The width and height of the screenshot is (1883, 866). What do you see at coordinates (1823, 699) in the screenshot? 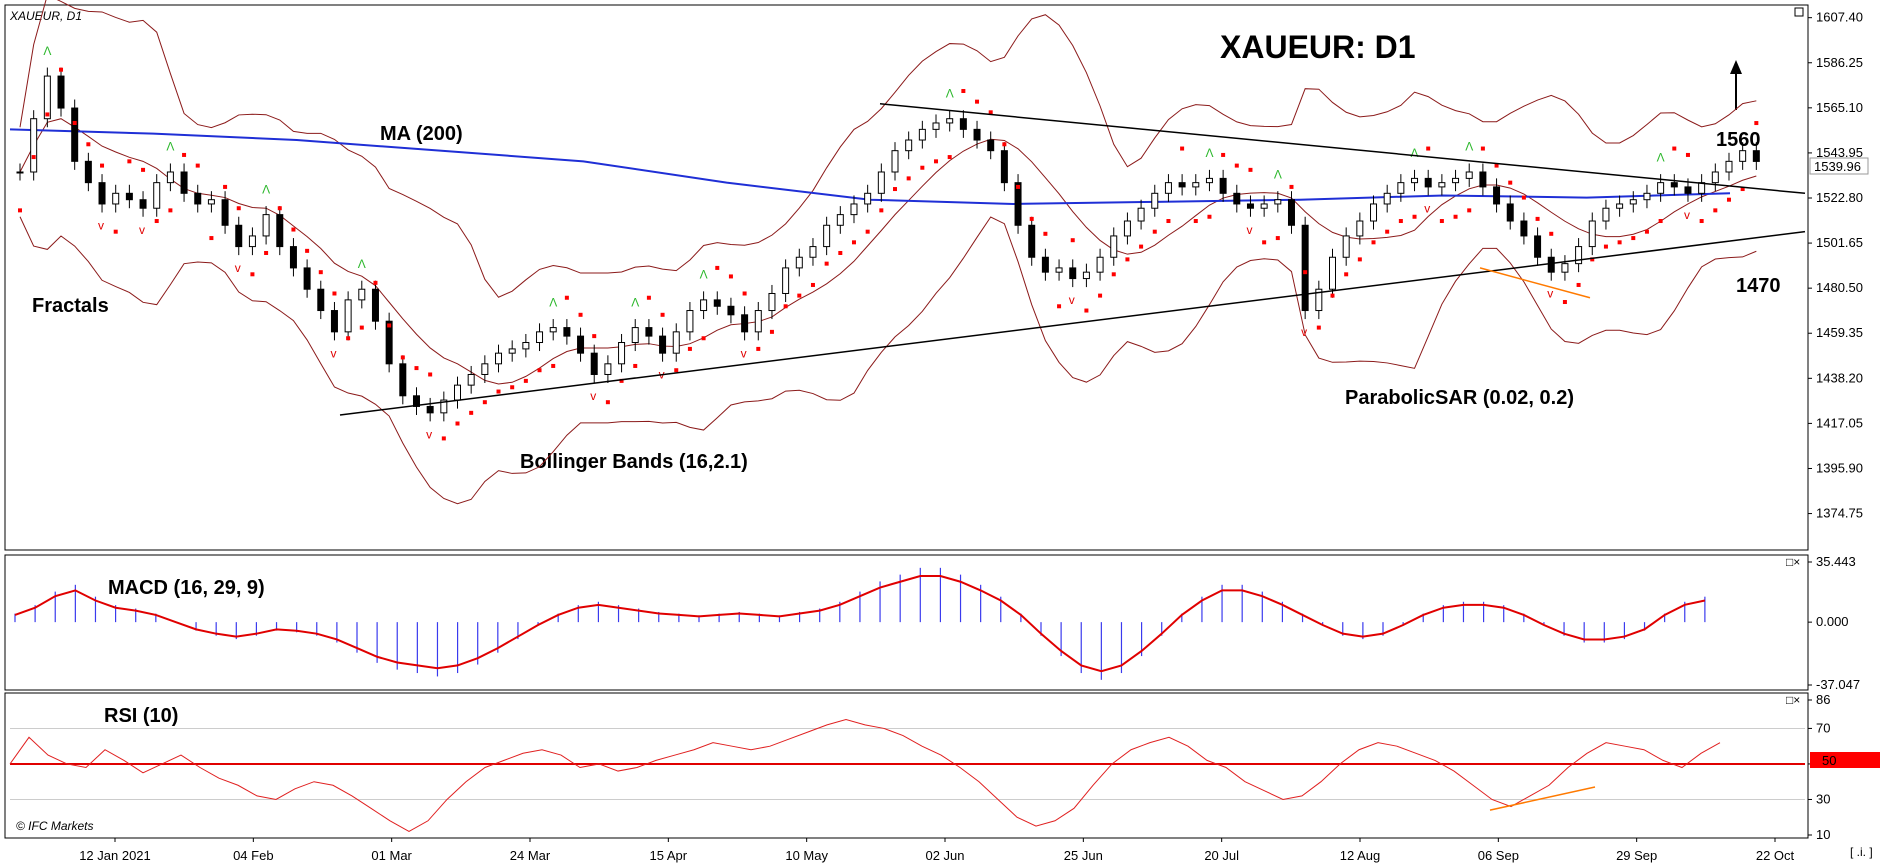
I see `y-tick-label: 86` at bounding box center [1823, 699].